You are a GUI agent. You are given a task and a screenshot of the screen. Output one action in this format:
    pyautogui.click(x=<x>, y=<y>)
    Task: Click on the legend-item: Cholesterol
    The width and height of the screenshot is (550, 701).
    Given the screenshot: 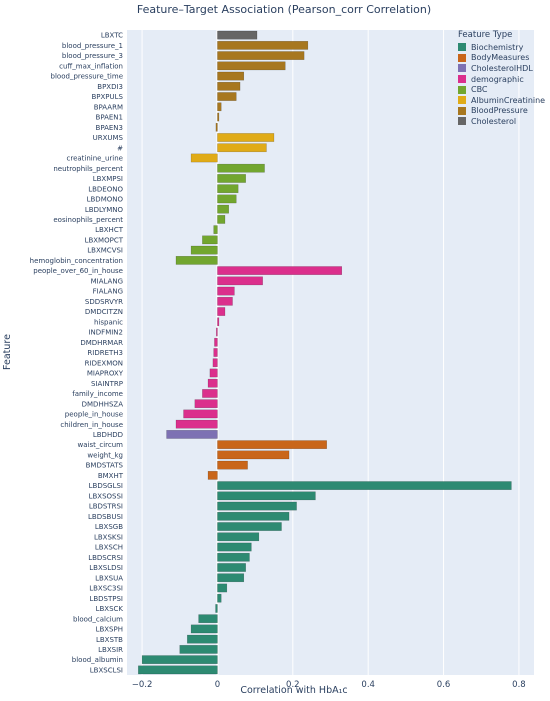 What is the action you would take?
    pyautogui.click(x=504, y=121)
    